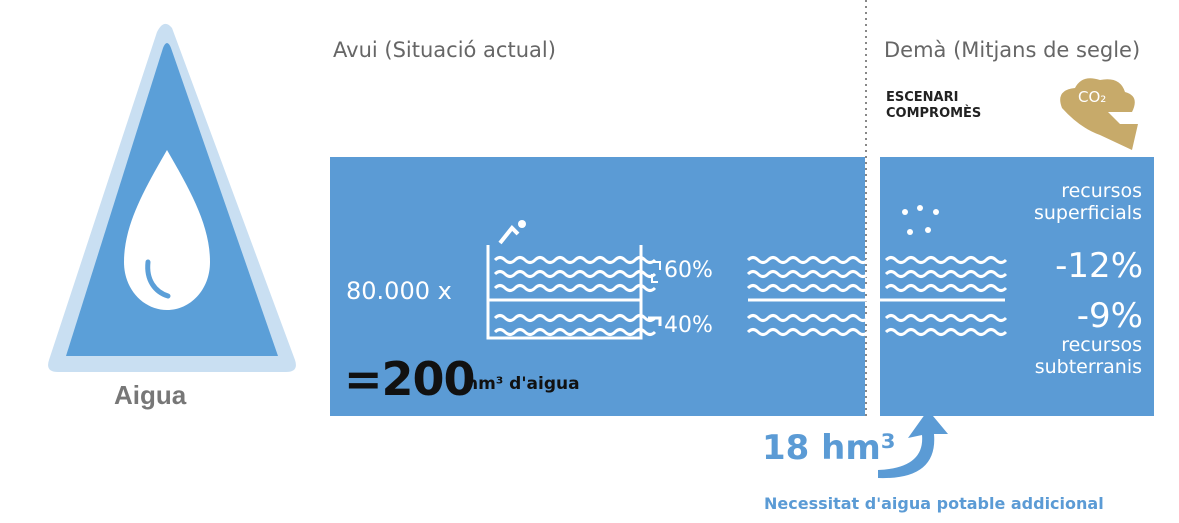 Image resolution: width=1179 pixels, height=523 pixels. What do you see at coordinates (1109, 316) in the screenshot?
I see `ground-change: -9%` at bounding box center [1109, 316].